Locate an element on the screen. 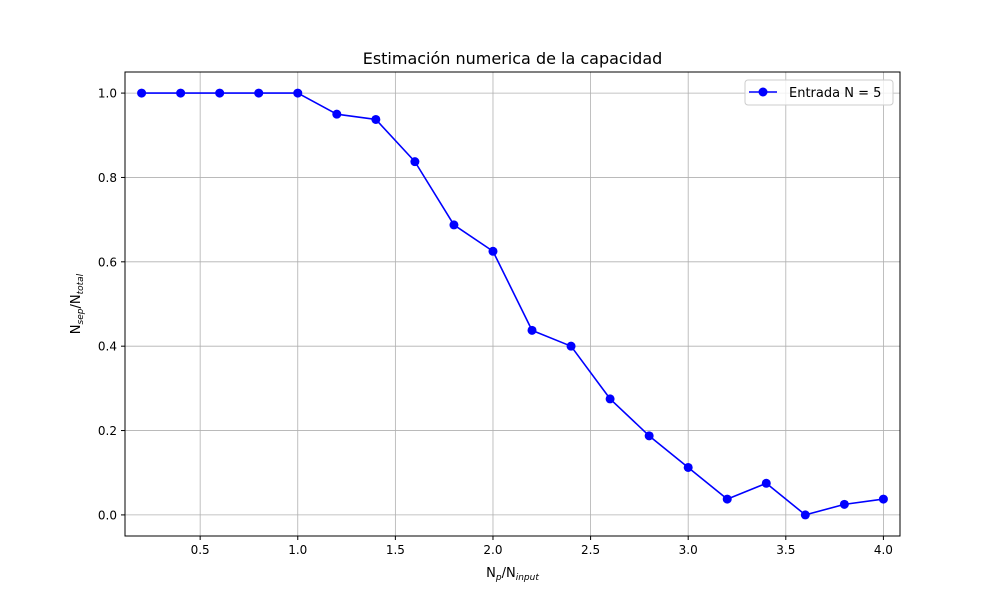 The image size is (1000, 600). x-axis-label-mid: /N is located at coordinates (509, 573).